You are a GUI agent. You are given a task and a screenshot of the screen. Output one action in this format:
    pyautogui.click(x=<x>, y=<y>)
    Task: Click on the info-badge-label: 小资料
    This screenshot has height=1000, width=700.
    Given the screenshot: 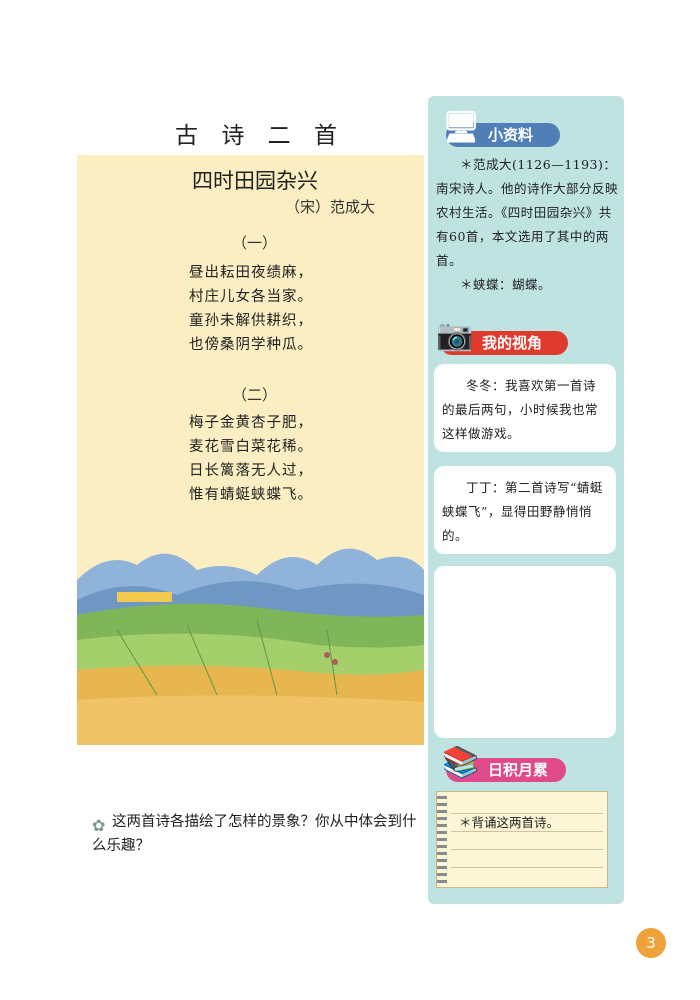 What is the action you would take?
    pyautogui.click(x=511, y=135)
    